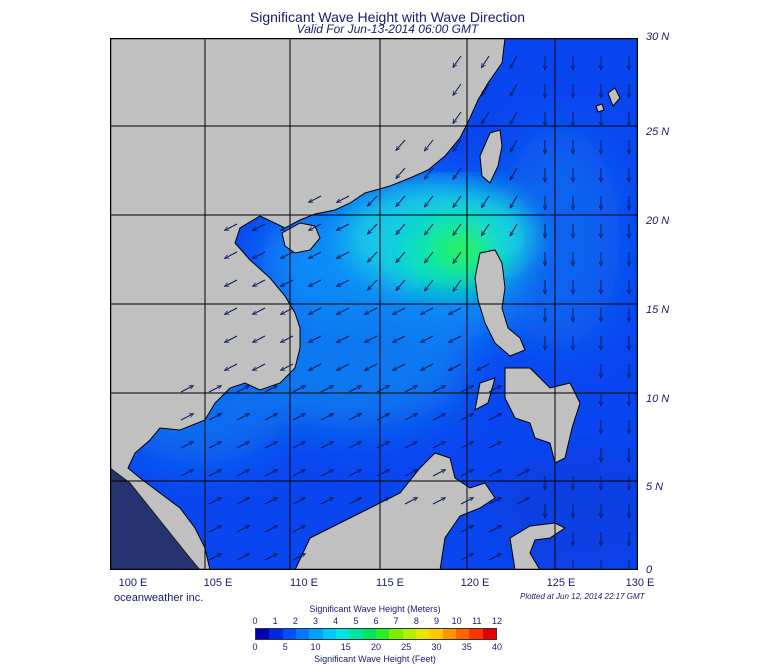  I want to click on lon-label-105: 105 E, so click(218, 583).